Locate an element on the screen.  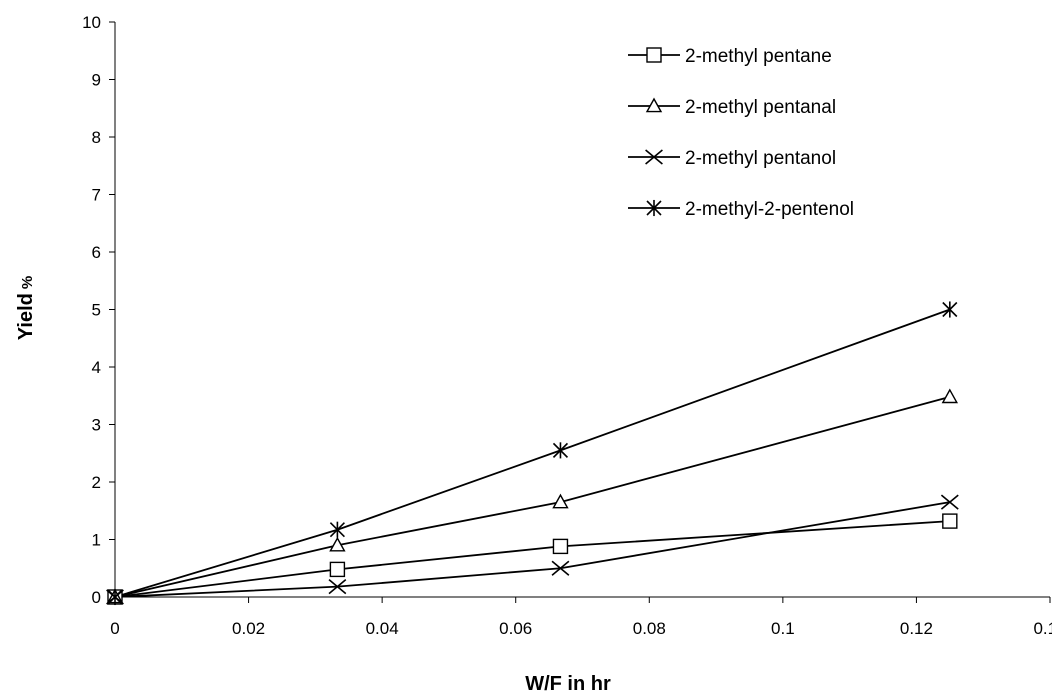
x-tick-label: 0.04 is located at coordinates (382, 628).